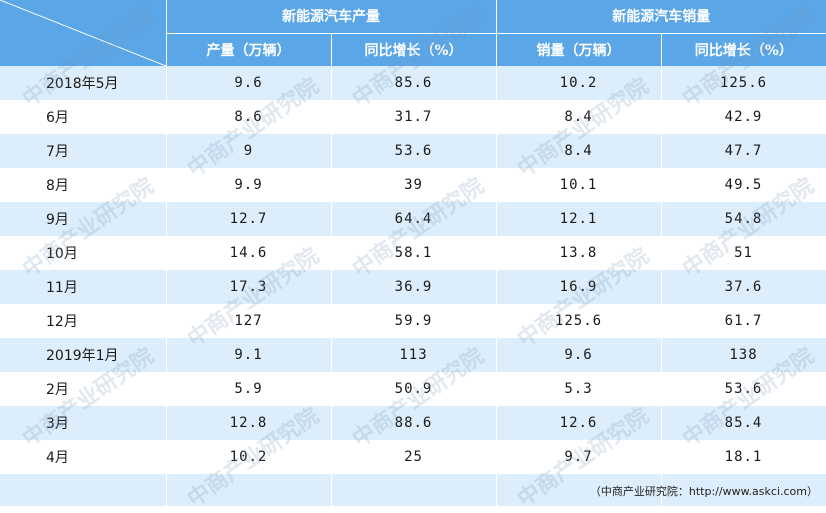 Image resolution: width=826 pixels, height=513 pixels. I want to click on production-cell: 12.7, so click(249, 219).